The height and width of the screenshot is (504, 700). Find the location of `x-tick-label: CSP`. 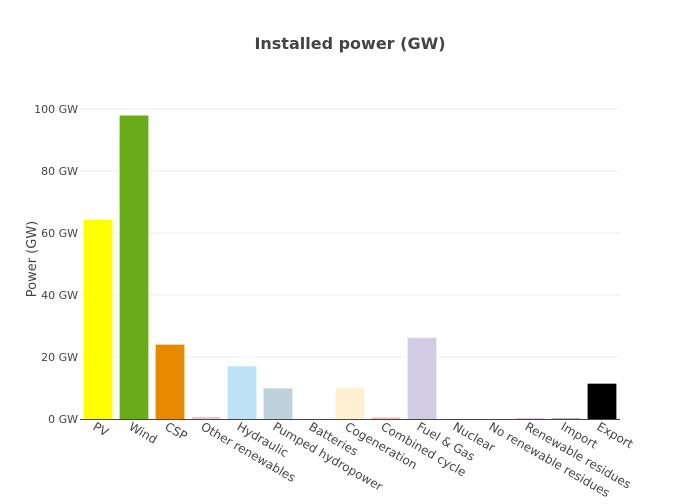

x-tick-label: CSP is located at coordinates (176, 431).